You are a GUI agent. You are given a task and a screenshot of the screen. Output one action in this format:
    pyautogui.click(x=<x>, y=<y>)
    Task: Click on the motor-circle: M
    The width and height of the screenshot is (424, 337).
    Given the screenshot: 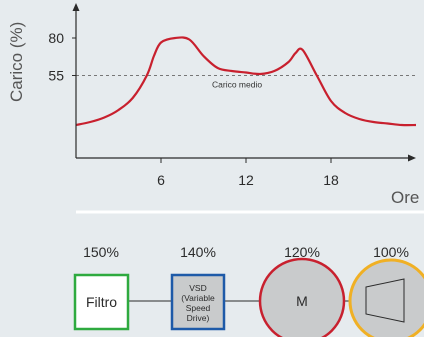 What is the action you would take?
    pyautogui.click(x=302, y=297)
    